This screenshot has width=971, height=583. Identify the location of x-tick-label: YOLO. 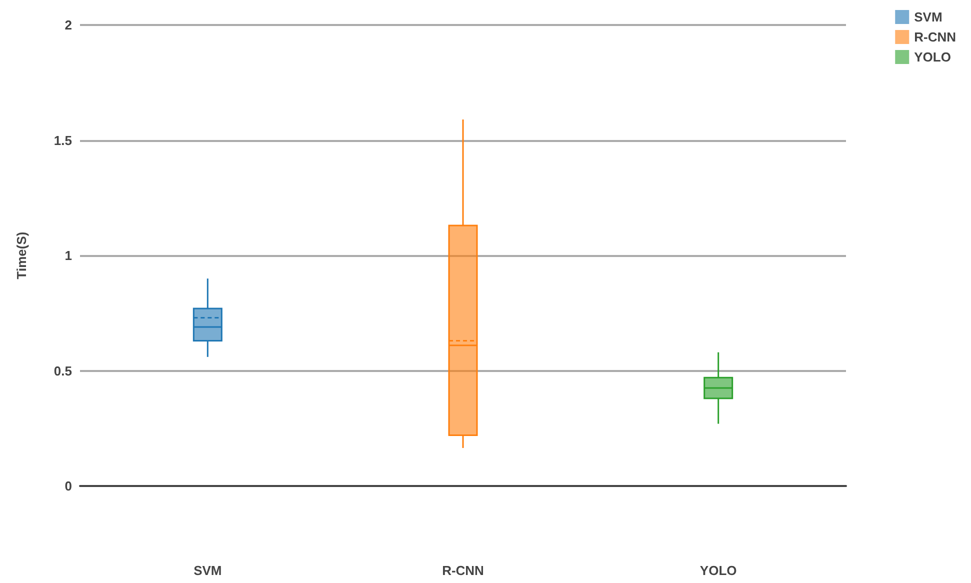
(718, 570).